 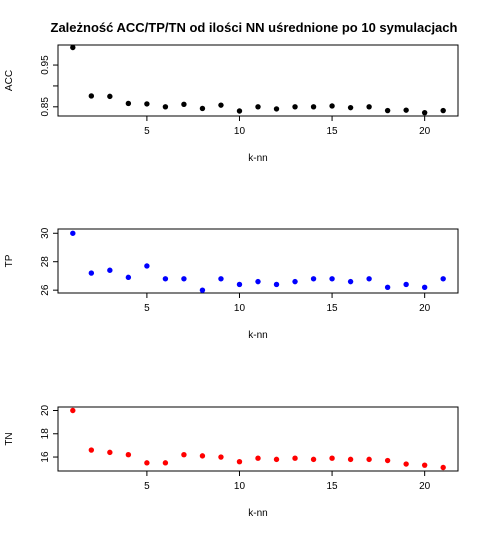 What do you see at coordinates (240, 131) in the screenshot?
I see `acc-x-tick-label: 10` at bounding box center [240, 131].